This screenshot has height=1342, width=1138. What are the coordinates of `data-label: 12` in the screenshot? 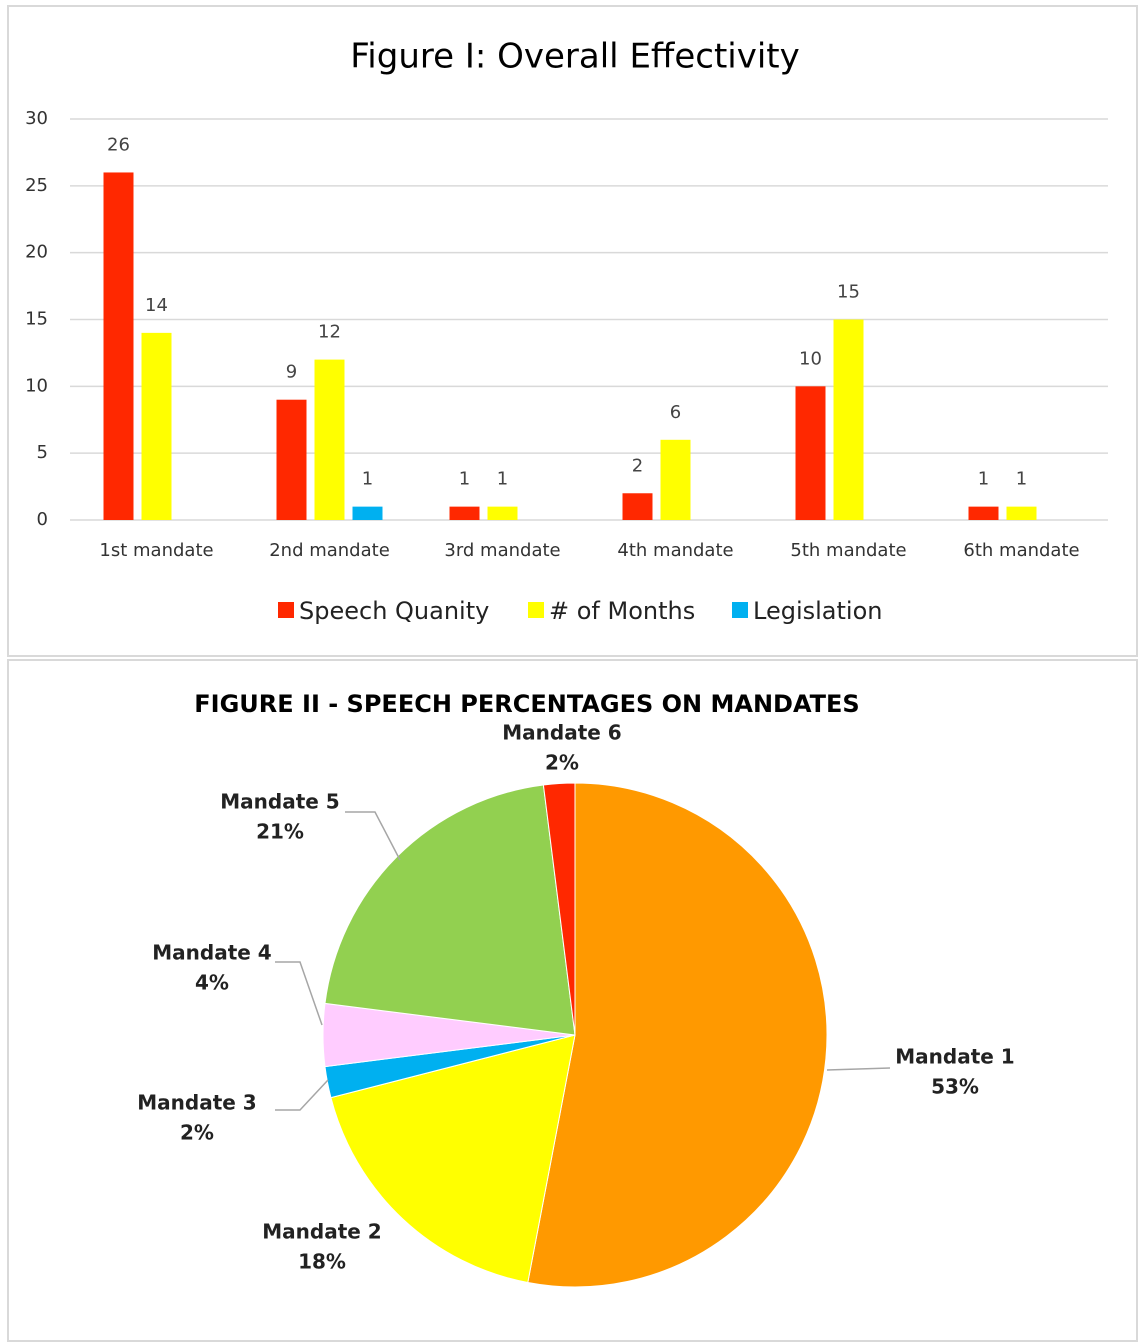 It's located at (329, 332).